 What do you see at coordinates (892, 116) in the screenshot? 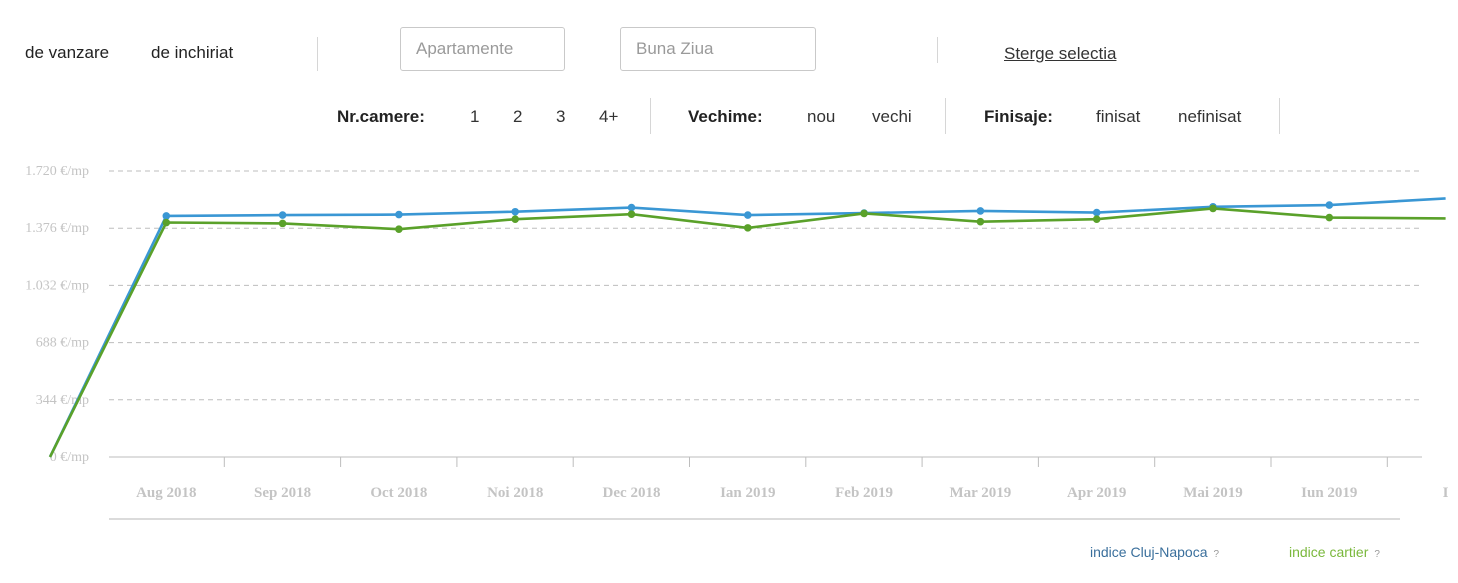
I see `age-option-vechi: vechi` at bounding box center [892, 116].